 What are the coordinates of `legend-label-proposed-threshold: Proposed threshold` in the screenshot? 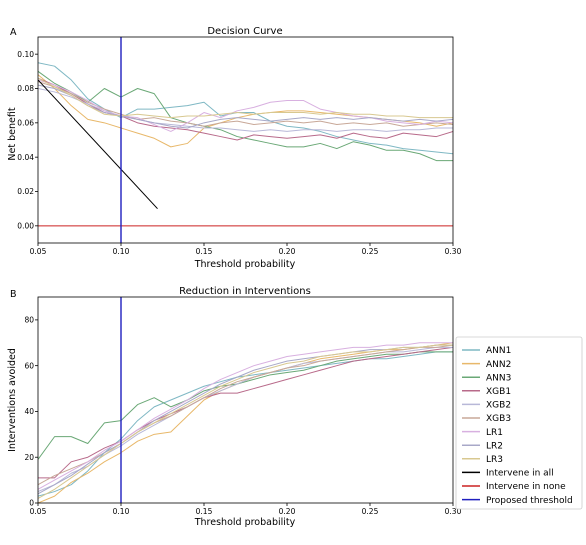 It's located at (529, 501).